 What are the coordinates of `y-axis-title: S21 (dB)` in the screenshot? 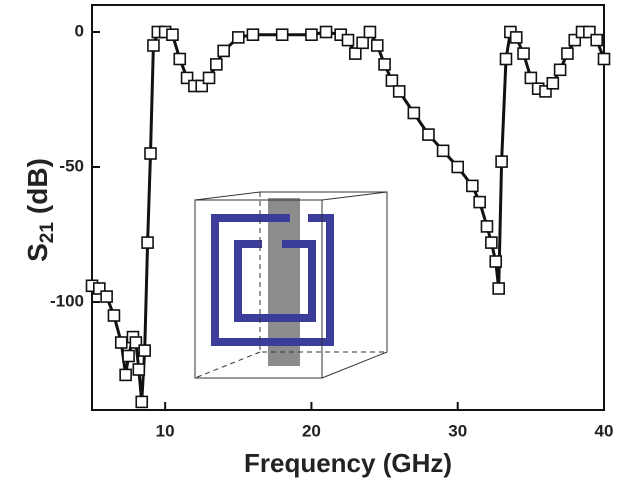 It's located at (40, 210).